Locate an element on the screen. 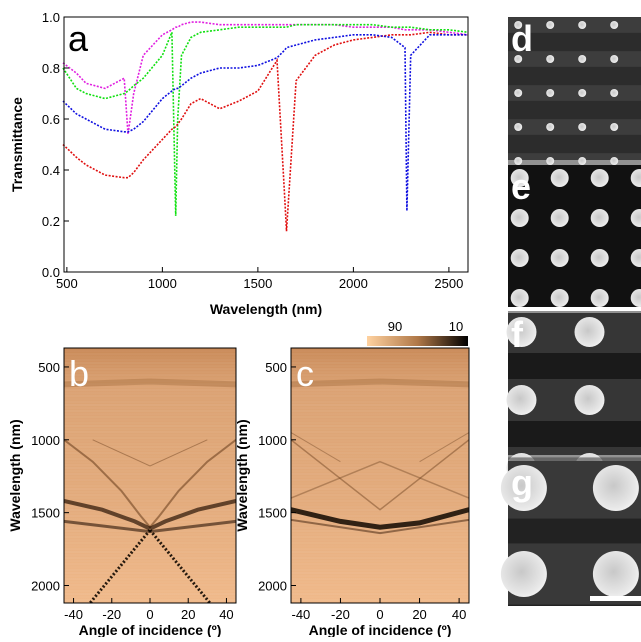 Image resolution: width=641 pixels, height=642 pixels. colorbar-label: 90 is located at coordinates (395, 326).